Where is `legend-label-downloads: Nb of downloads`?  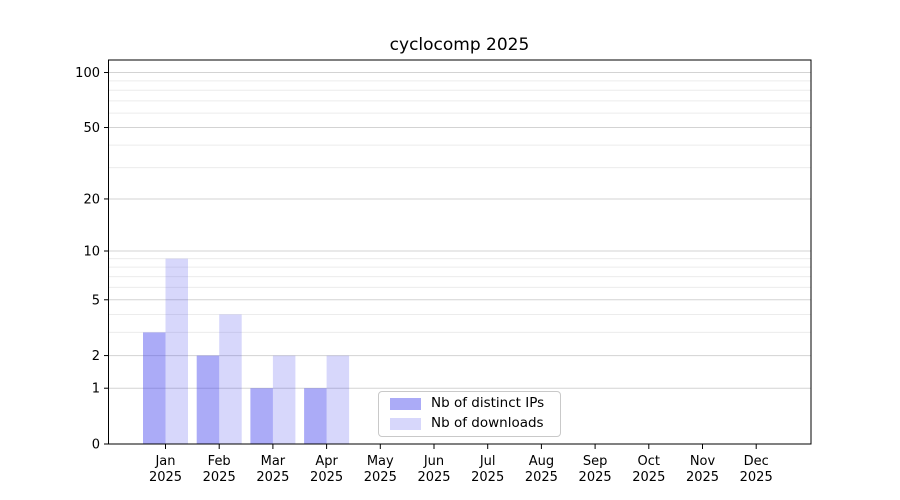
legend-label-downloads: Nb of downloads is located at coordinates (487, 423).